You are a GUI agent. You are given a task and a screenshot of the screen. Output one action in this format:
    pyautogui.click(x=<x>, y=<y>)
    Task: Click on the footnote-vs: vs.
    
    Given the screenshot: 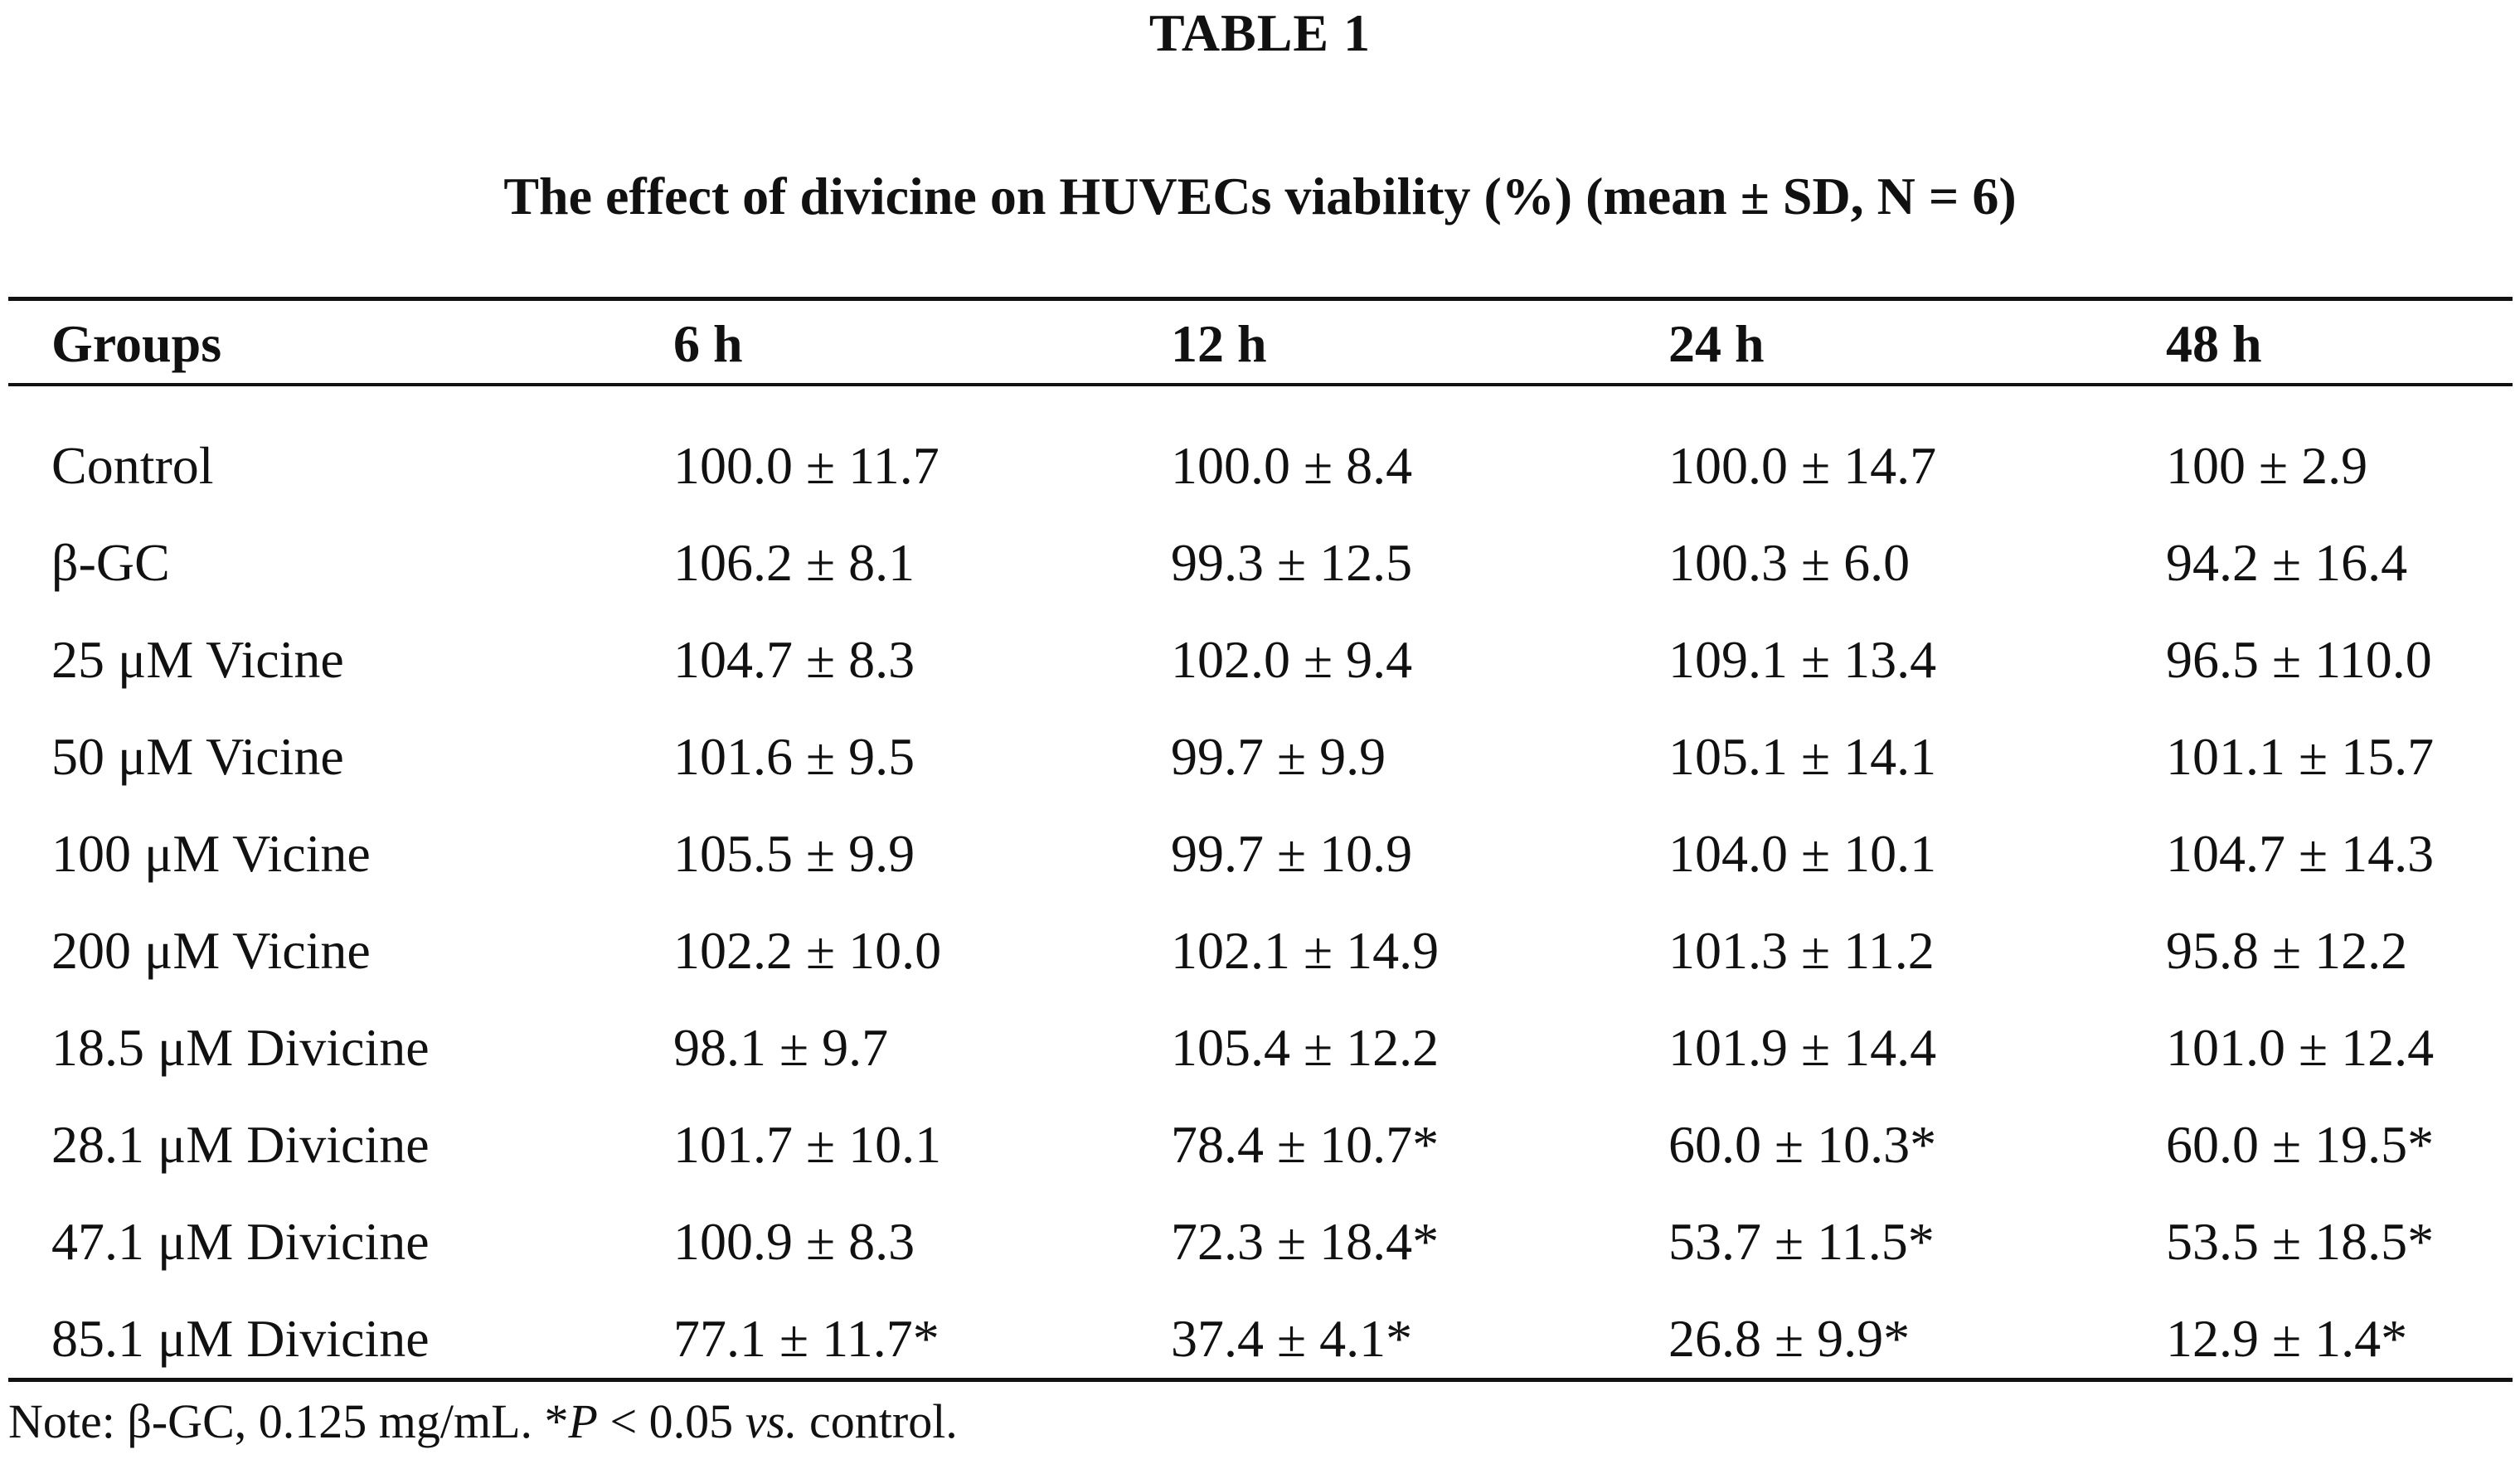 What is the action you would take?
    pyautogui.click(x=771, y=1421)
    